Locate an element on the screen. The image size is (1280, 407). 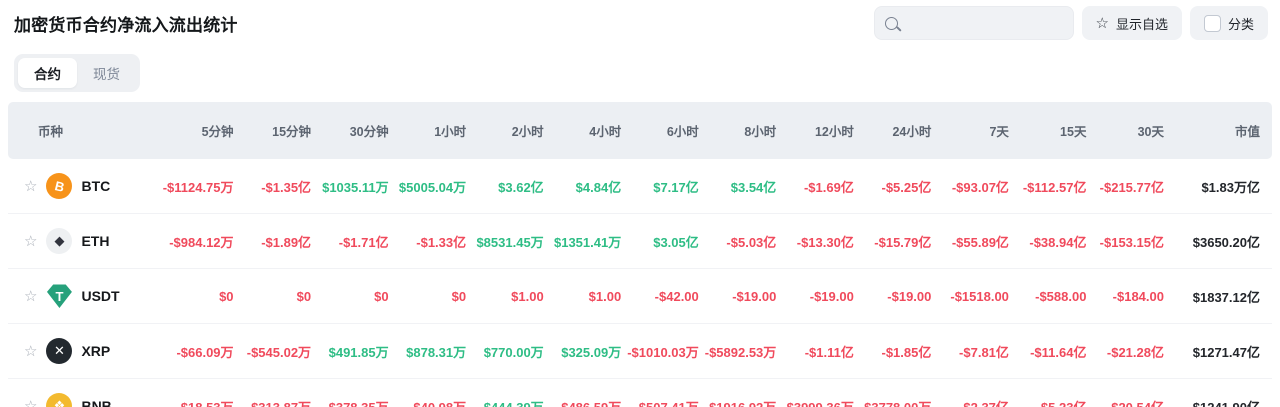
show-favorites-button: ☆ 显示自选 is located at coordinates (1131, 23).